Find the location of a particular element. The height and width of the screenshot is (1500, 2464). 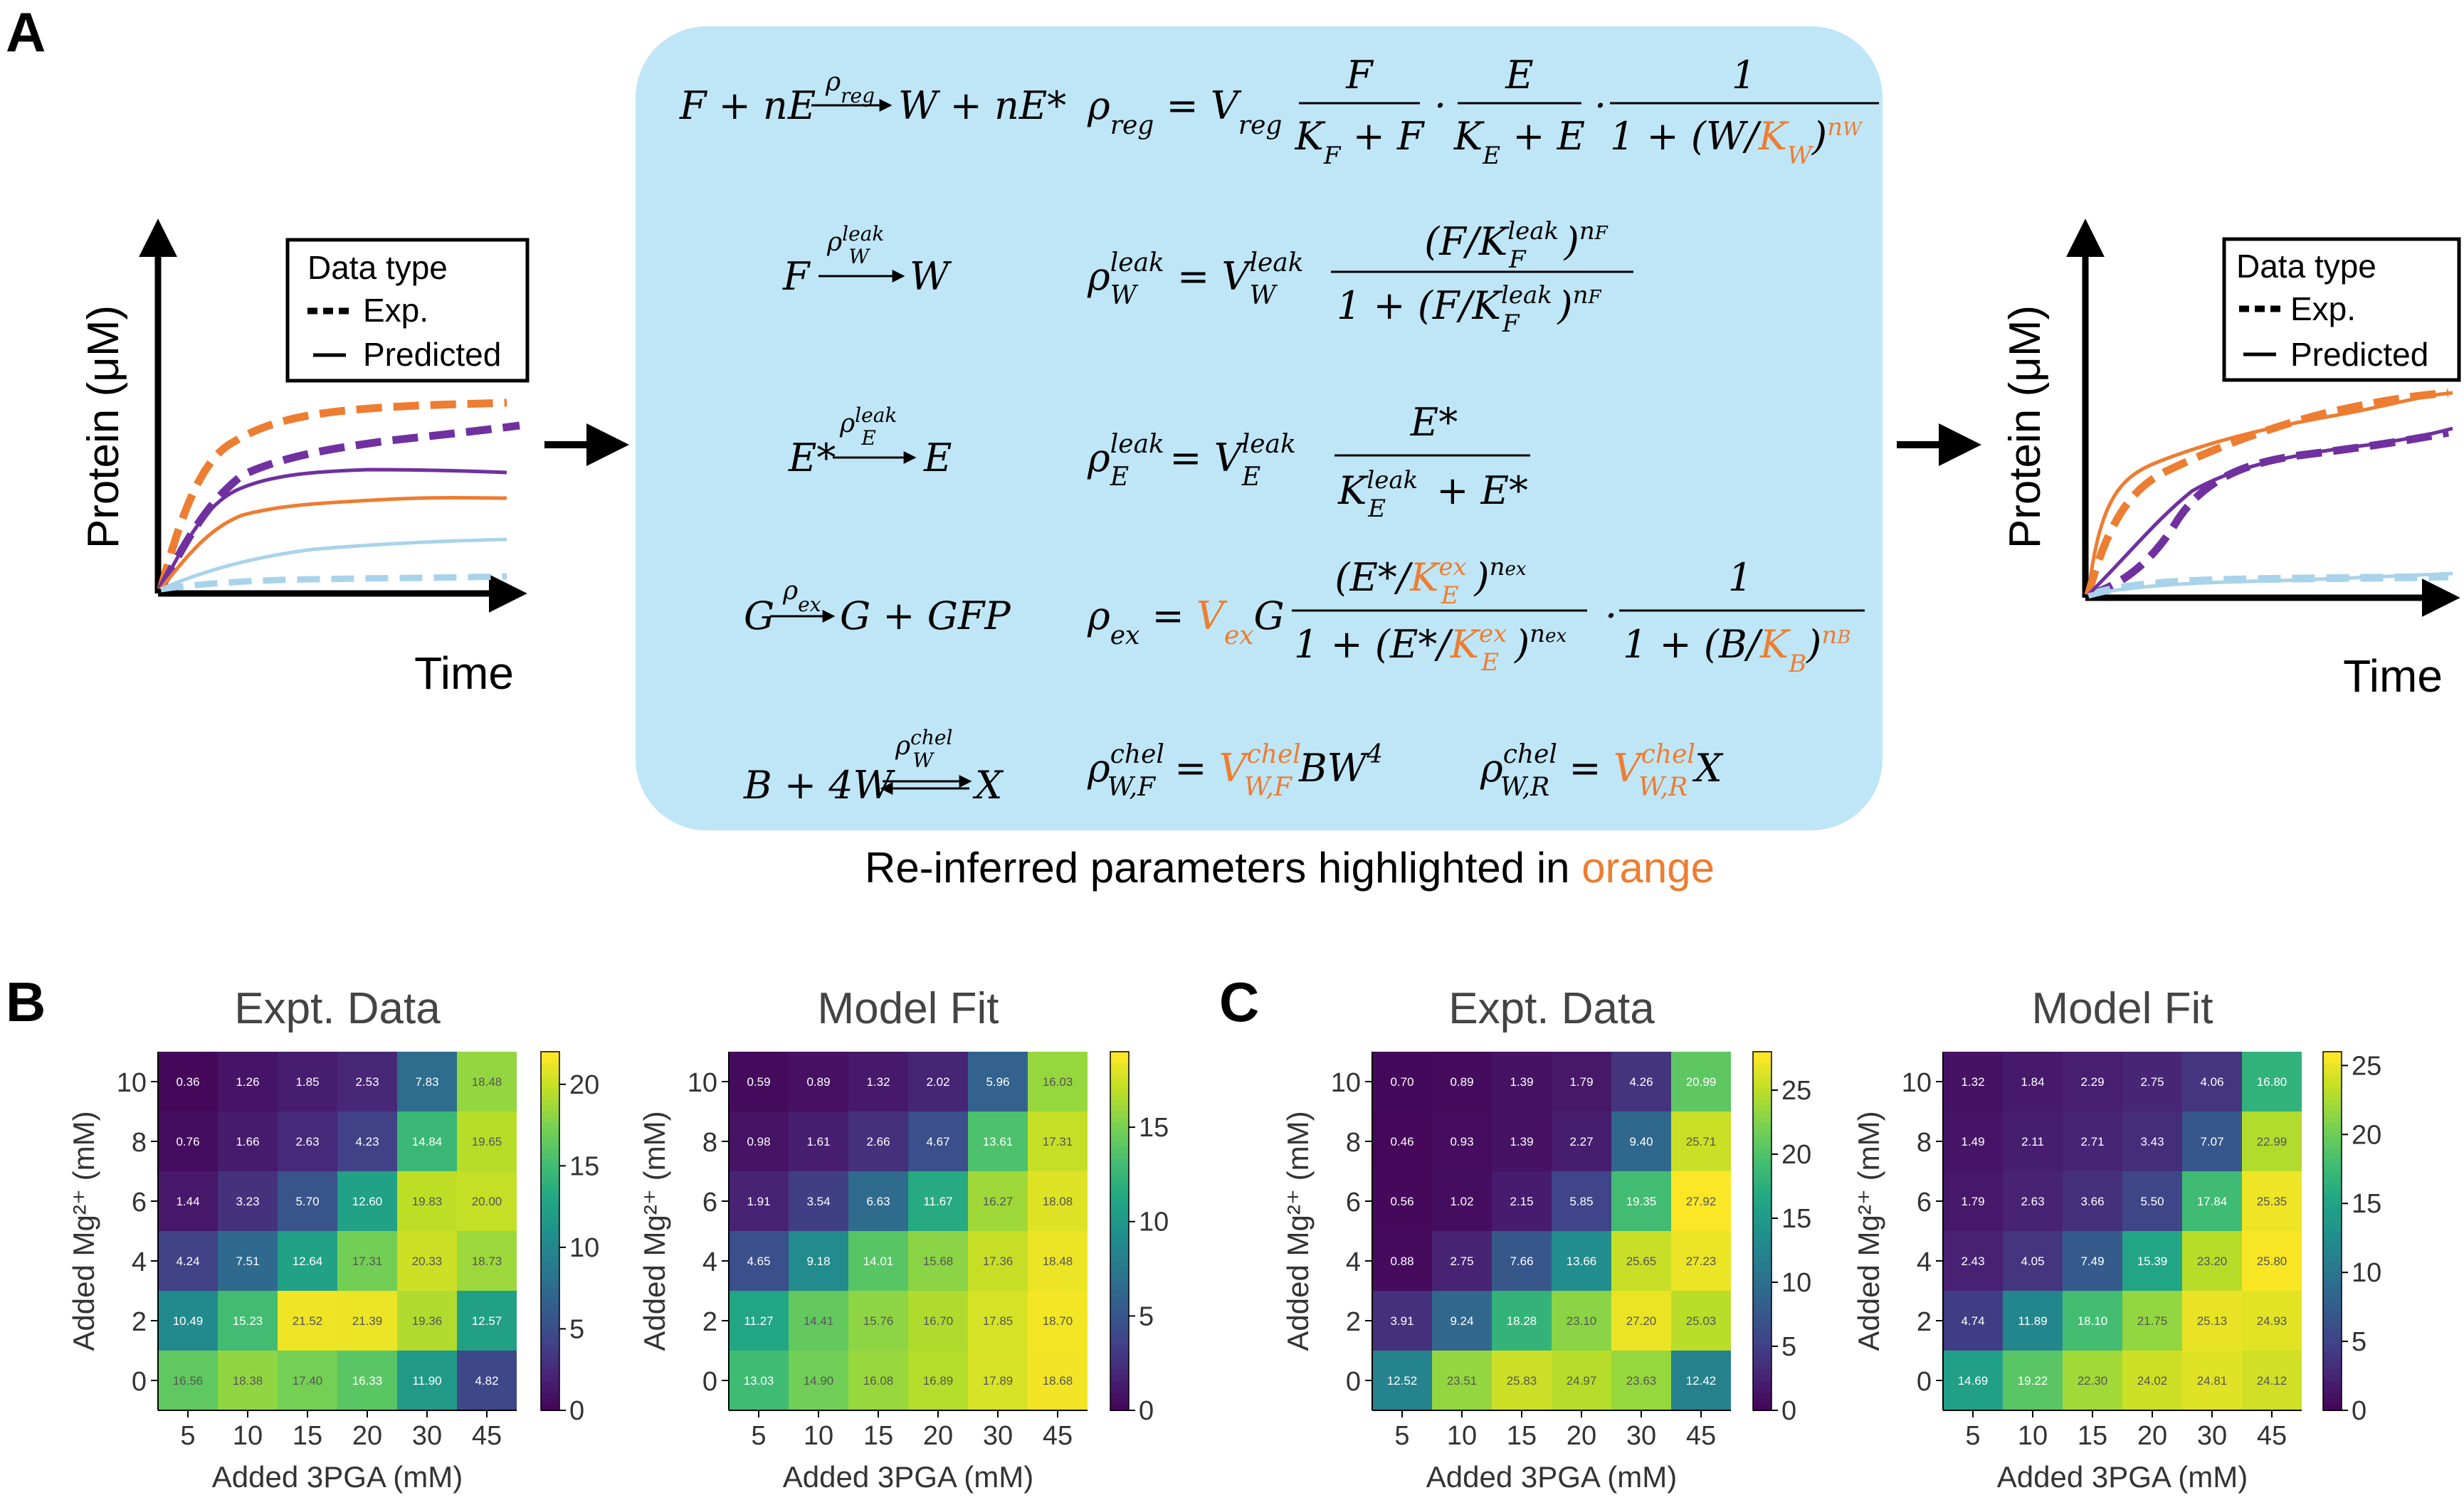

cell-value-label: 7.07 is located at coordinates (2211, 1141).